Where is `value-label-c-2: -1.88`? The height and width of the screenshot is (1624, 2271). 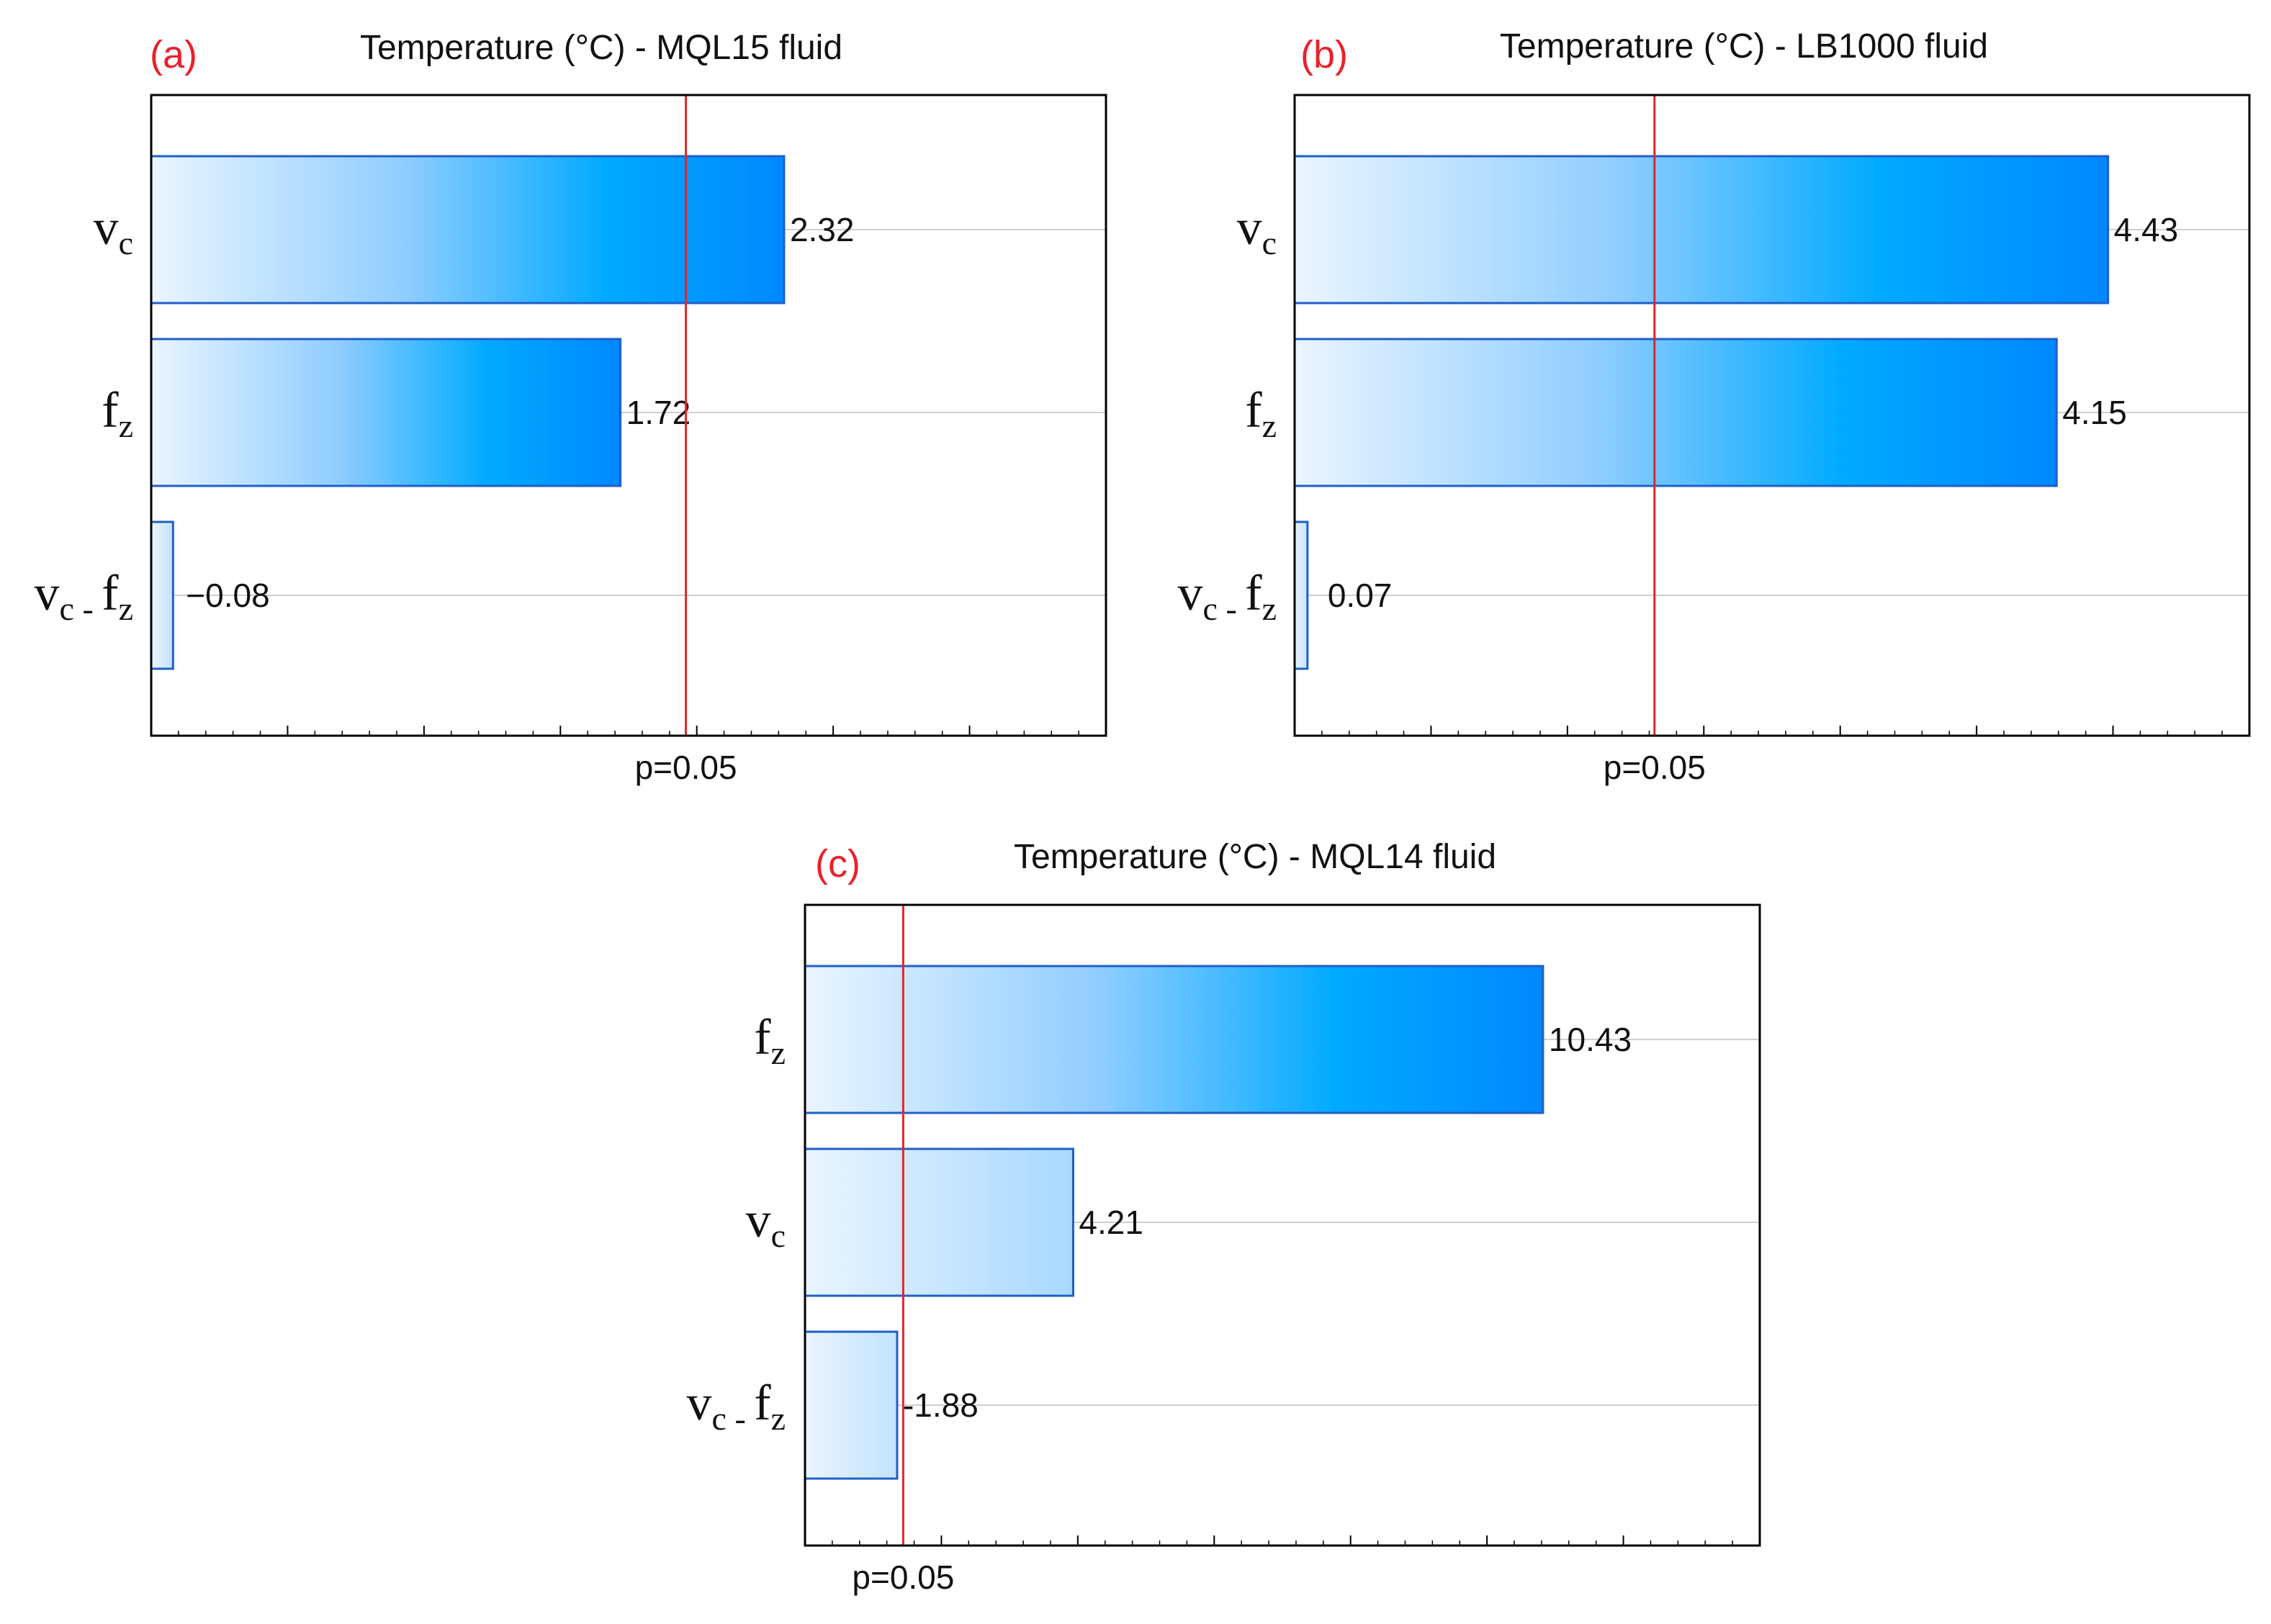
value-label-c-2: -1.88 is located at coordinates (941, 1405).